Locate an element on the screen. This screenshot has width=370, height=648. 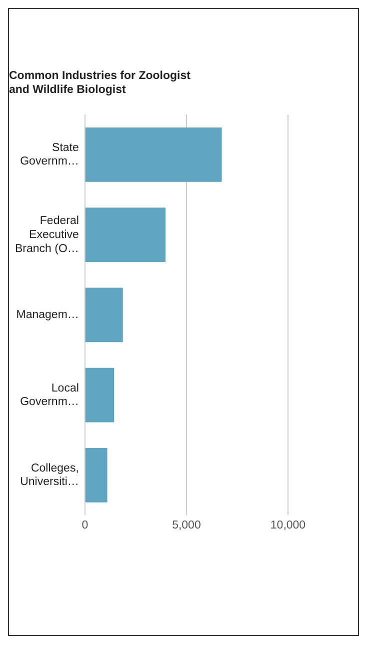
x-tick-label: 0 is located at coordinates (85, 525).